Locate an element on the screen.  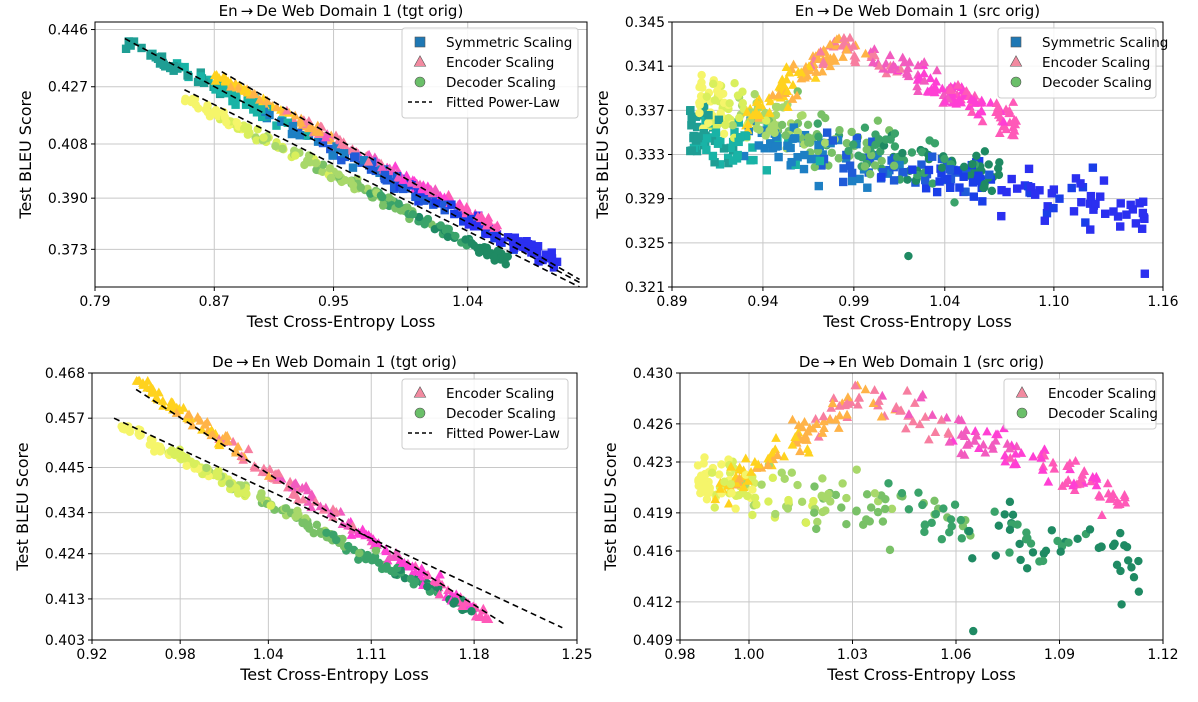
legend-label: Symmetric Scaling is located at coordinates (509, 43).